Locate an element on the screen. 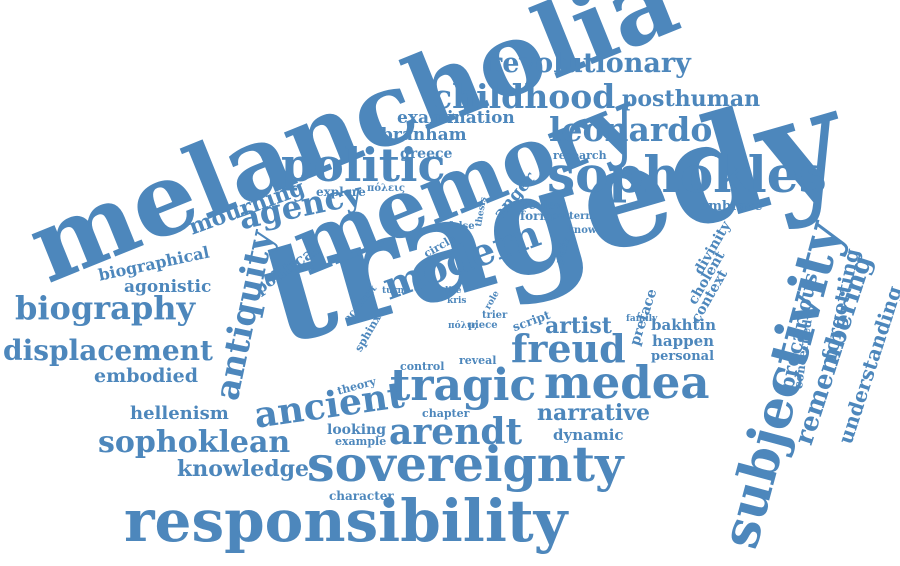 The width and height of the screenshot is (900, 566). word-antiquity: antiquity is located at coordinates (245, 315).